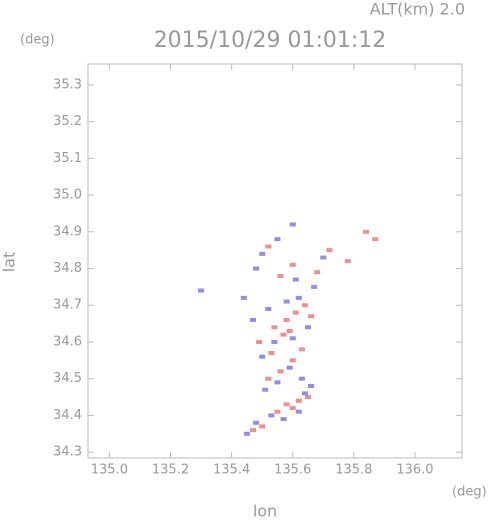  What do you see at coordinates (170, 470) in the screenshot?
I see `x-tick-label: 135.2` at bounding box center [170, 470].